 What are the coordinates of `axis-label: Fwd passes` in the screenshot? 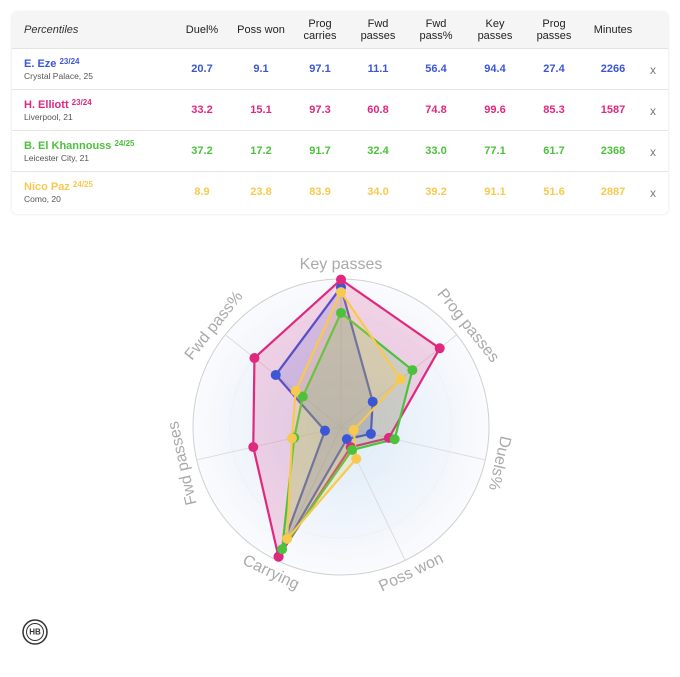 It's located at (183, 463).